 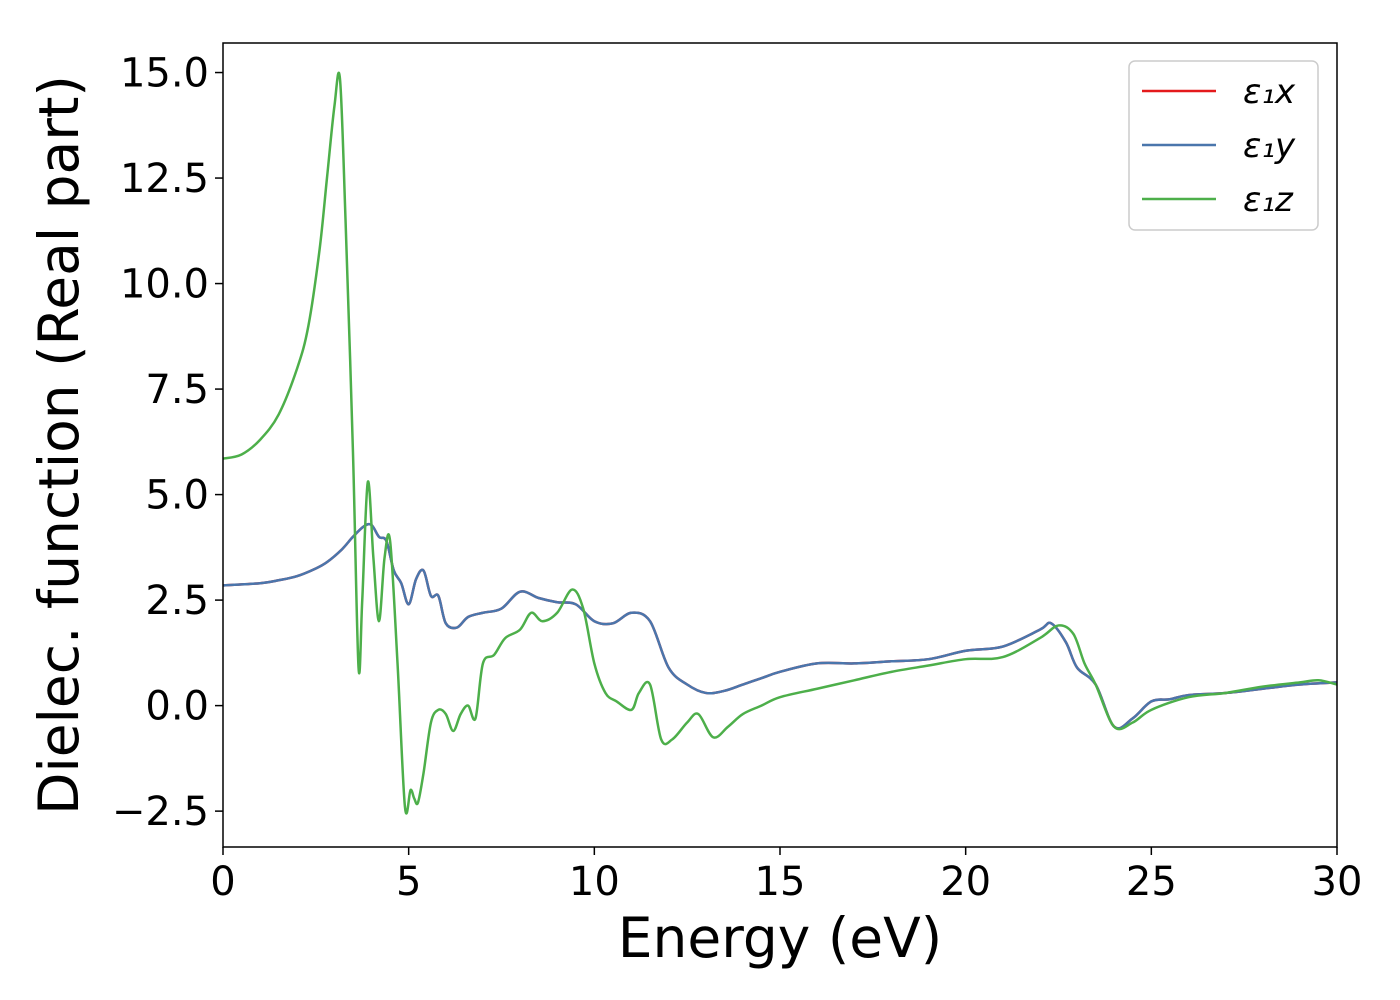 What do you see at coordinates (164, 74) in the screenshot?
I see `y-tick-label: 15.0` at bounding box center [164, 74].